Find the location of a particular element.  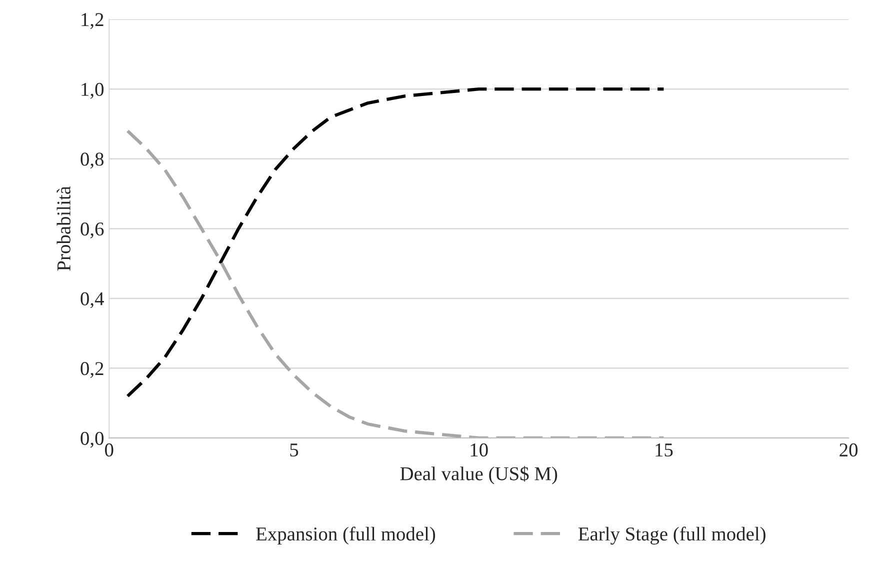

x-tick-label: 5 is located at coordinates (294, 450).